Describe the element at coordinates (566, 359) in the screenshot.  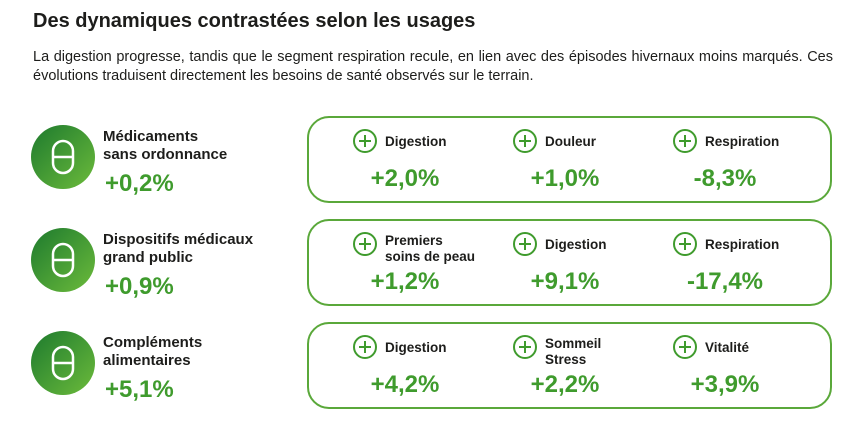
I see `item-label: Stress` at that location.